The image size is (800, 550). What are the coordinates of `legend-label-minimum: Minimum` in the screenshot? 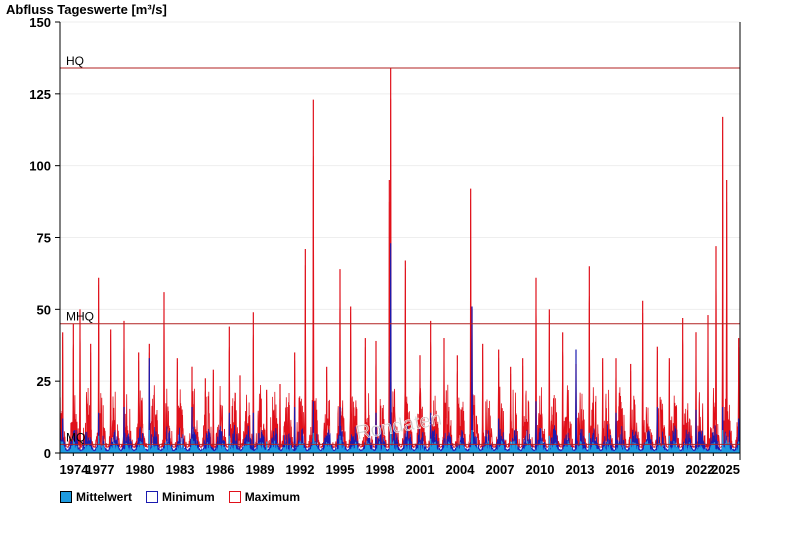 It's located at (188, 497).